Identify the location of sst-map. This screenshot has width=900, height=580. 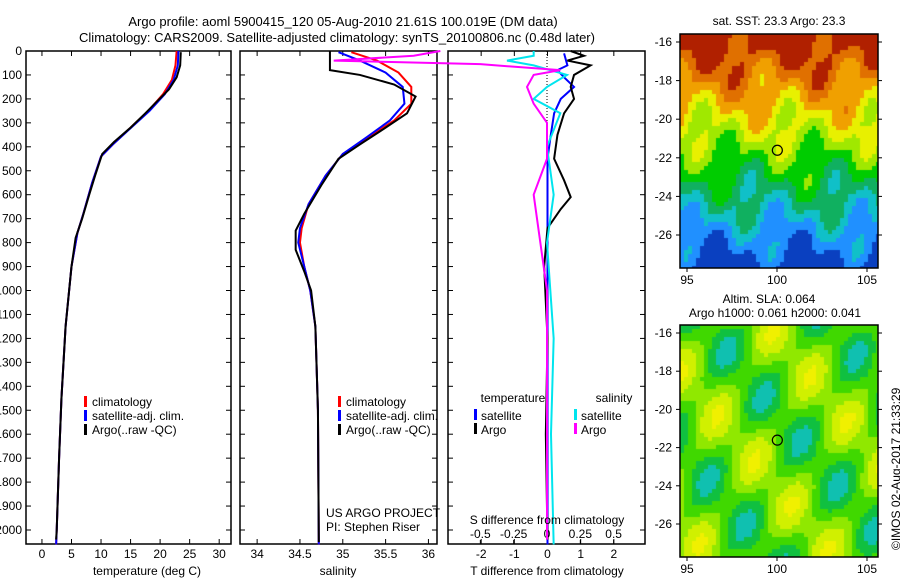
(779, 151).